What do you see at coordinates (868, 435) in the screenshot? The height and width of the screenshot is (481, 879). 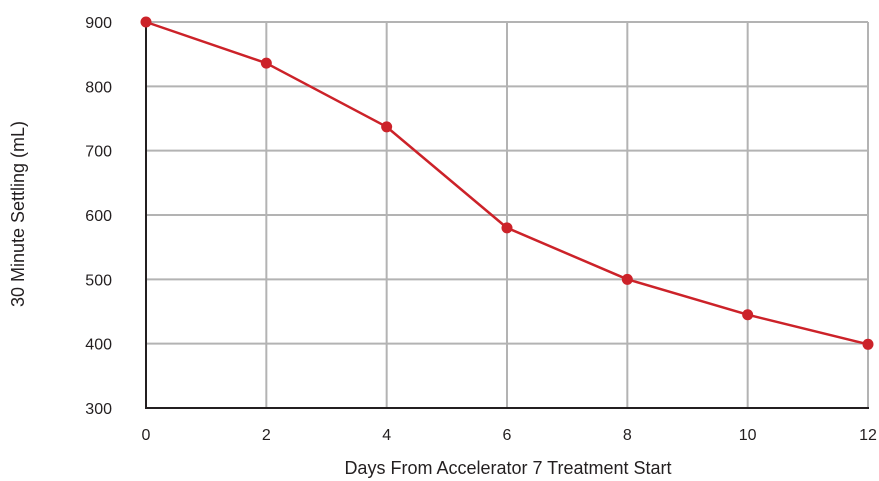 I see `x-tick-label: 12` at bounding box center [868, 435].